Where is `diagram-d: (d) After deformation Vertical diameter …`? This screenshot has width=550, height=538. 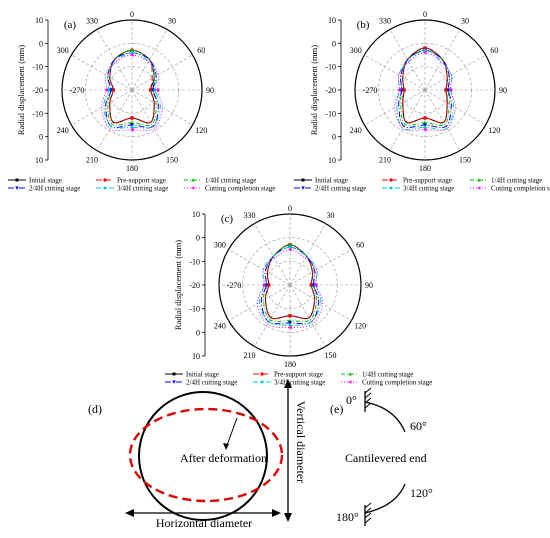
diagram-d: (d) After deformation Vertical diameter … is located at coordinates (198, 454).